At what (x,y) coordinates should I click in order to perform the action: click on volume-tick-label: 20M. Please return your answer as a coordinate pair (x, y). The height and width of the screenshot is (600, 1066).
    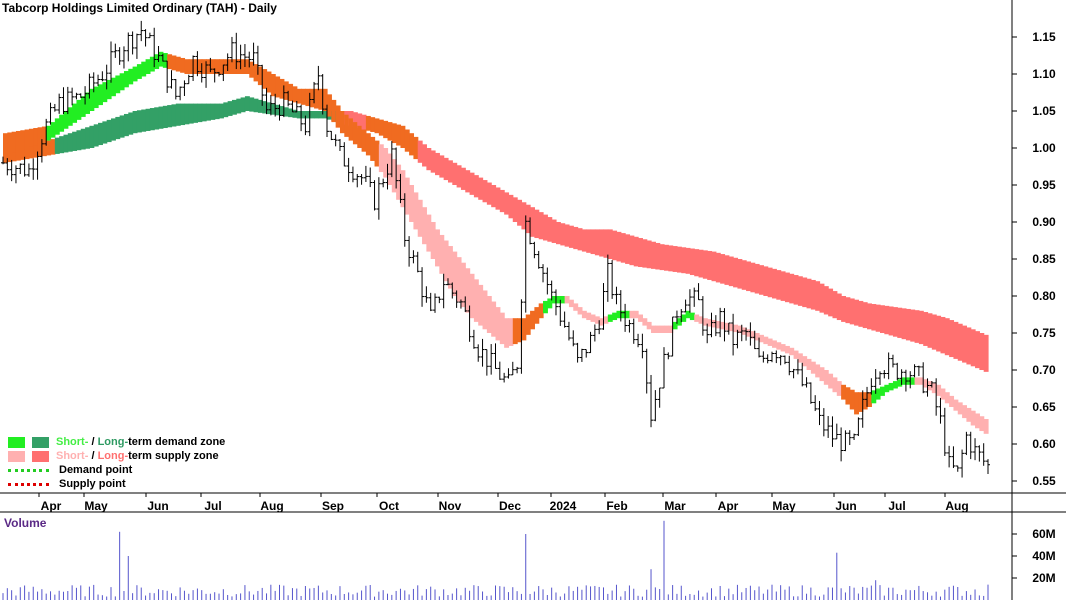
    Looking at the image, I should click on (1043, 578).